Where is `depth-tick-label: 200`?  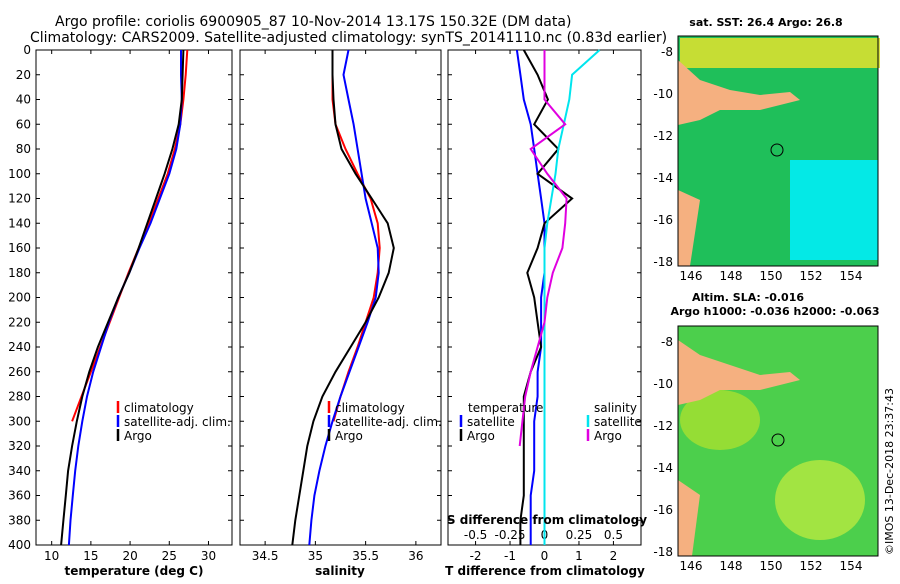
depth-tick-label: 200 is located at coordinates (19, 298).